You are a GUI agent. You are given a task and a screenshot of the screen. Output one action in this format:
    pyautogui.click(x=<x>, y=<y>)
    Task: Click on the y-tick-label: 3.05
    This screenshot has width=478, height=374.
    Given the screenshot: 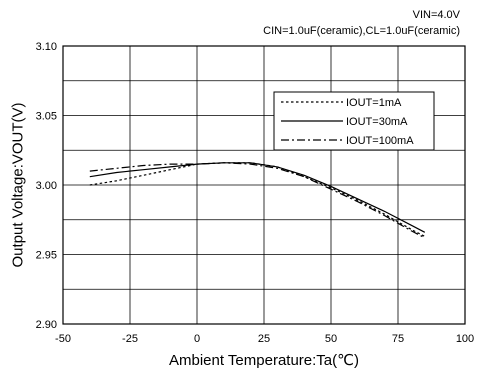 What is the action you would take?
    pyautogui.click(x=46, y=117)
    